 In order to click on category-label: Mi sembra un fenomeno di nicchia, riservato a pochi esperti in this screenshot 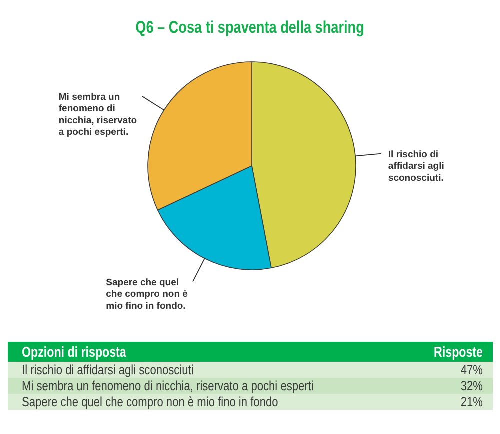, I will do `click(168, 386)`.